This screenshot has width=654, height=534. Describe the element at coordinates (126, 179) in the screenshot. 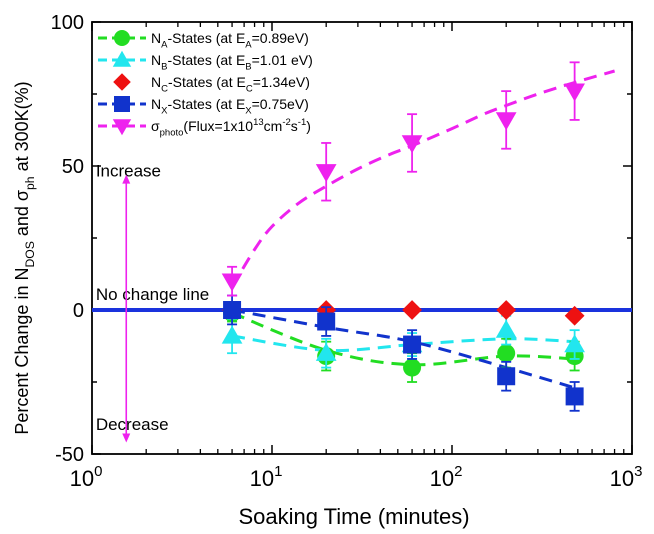

I see `arrow-head-up` at that location.